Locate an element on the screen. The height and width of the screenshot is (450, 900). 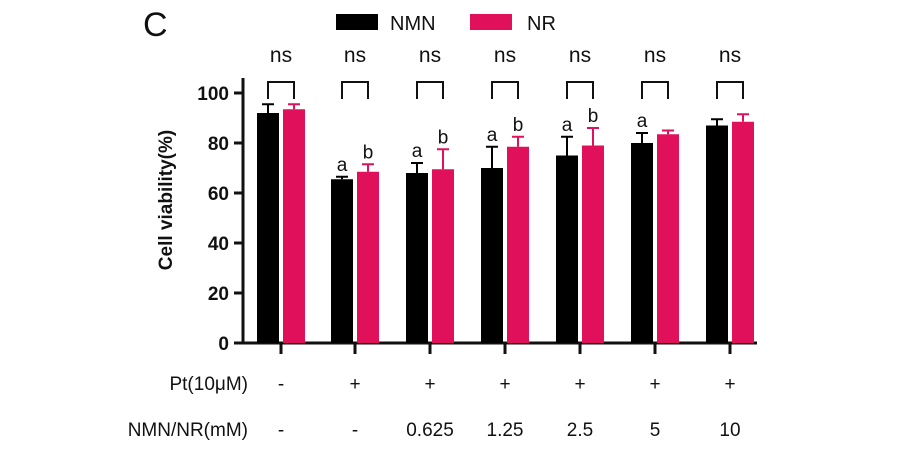
row-label-pt: Pt(10μM) is located at coordinates (208, 384).